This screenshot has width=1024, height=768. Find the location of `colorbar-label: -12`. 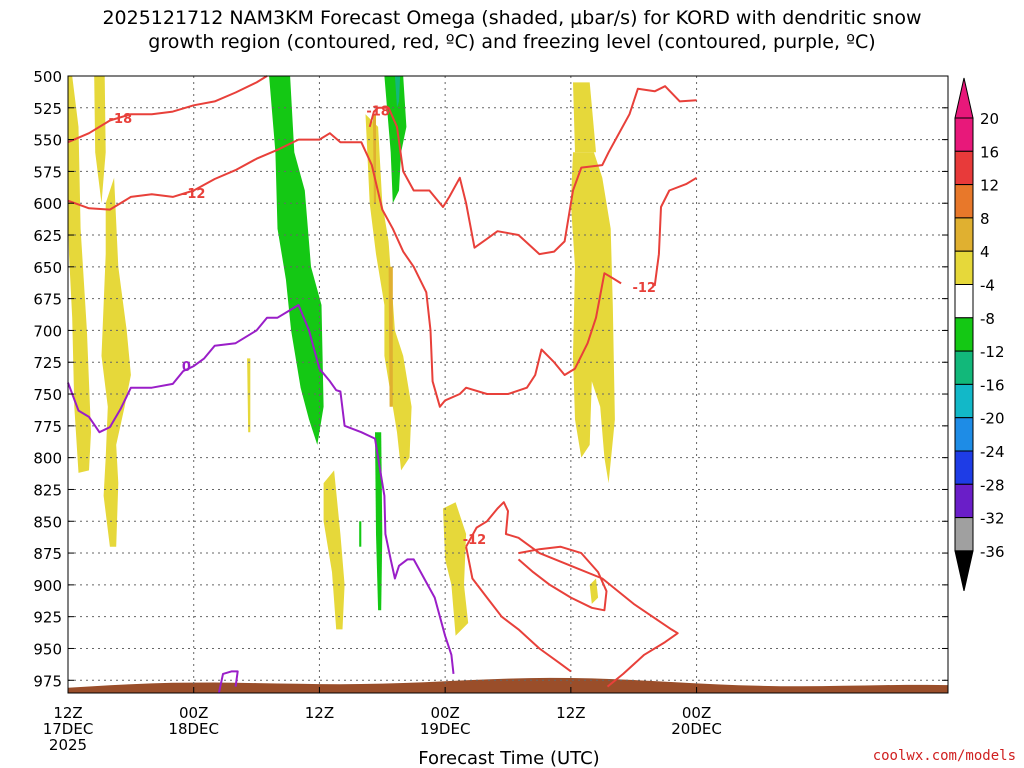

colorbar-label: -12 is located at coordinates (992, 352).